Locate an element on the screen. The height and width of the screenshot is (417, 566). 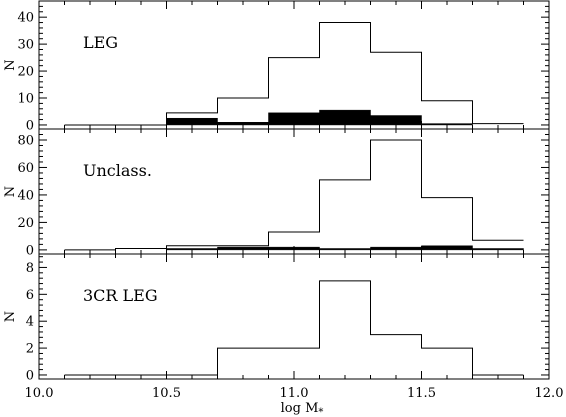
x-tick-label: 10.5 is located at coordinates (166, 393).